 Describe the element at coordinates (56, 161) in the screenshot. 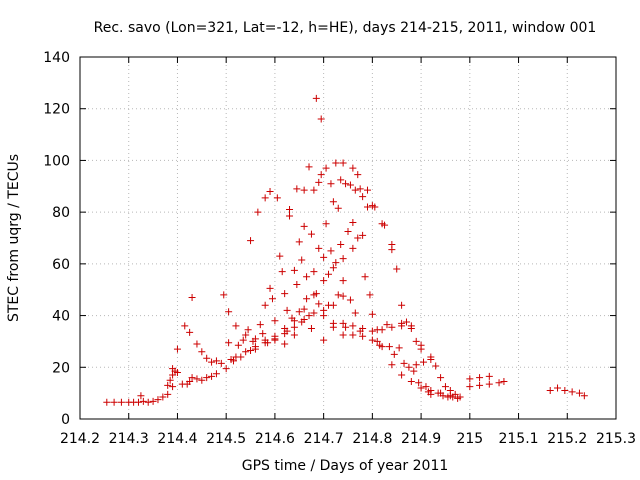

I see `y-tick-label: 100` at that location.